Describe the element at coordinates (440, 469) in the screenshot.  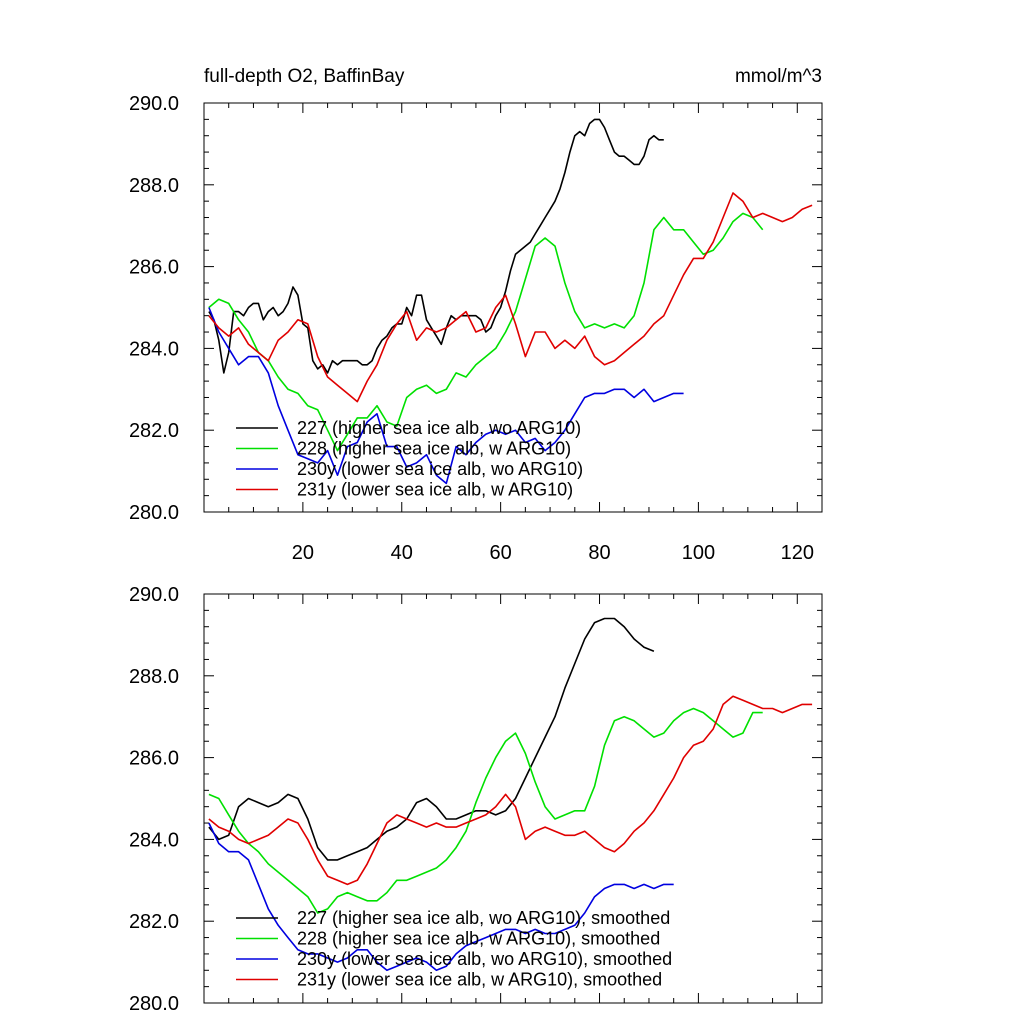
I see `legend-label-2: 230y (lower sea ice alb, wo ARG10)` at that location.